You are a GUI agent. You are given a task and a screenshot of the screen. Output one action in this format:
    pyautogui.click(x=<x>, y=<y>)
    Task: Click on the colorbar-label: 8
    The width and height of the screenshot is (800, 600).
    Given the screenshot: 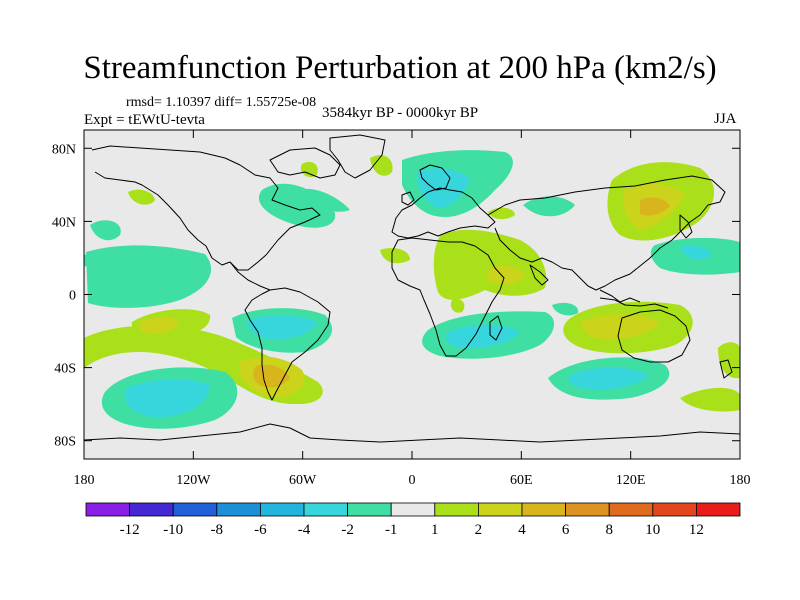 What is the action you would take?
    pyautogui.click(x=609, y=530)
    